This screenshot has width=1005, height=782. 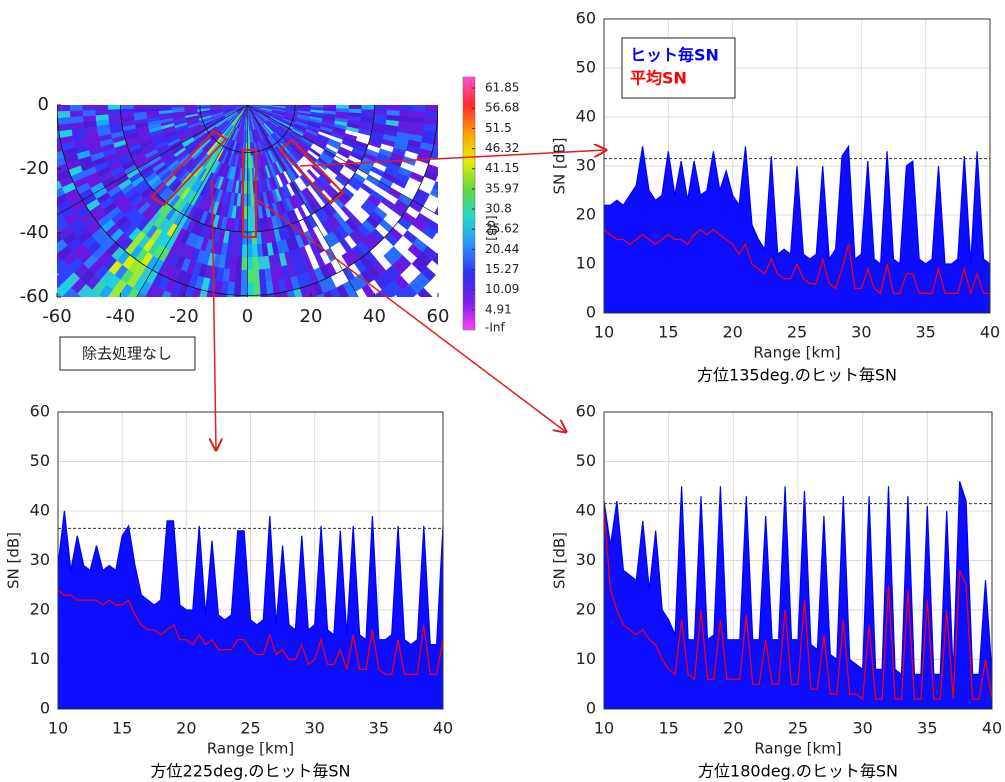 What do you see at coordinates (250, 560) in the screenshot?
I see `axes-frame` at bounding box center [250, 560].